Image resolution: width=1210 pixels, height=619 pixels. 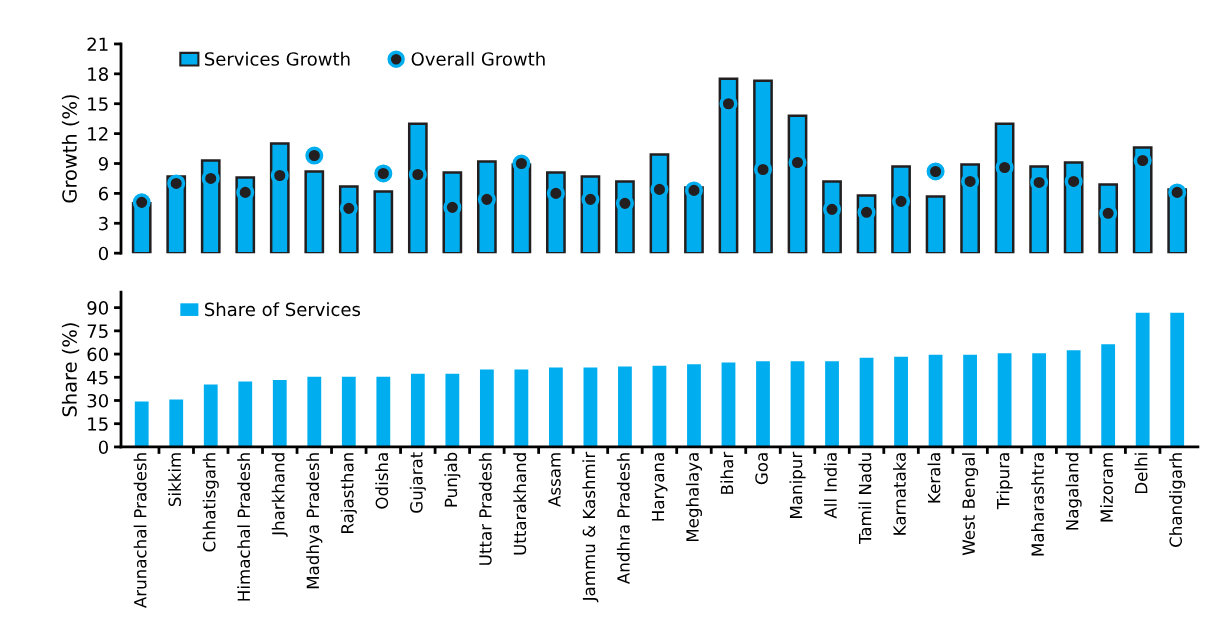 I want to click on x-tick-label: All India, so click(x=830, y=486).